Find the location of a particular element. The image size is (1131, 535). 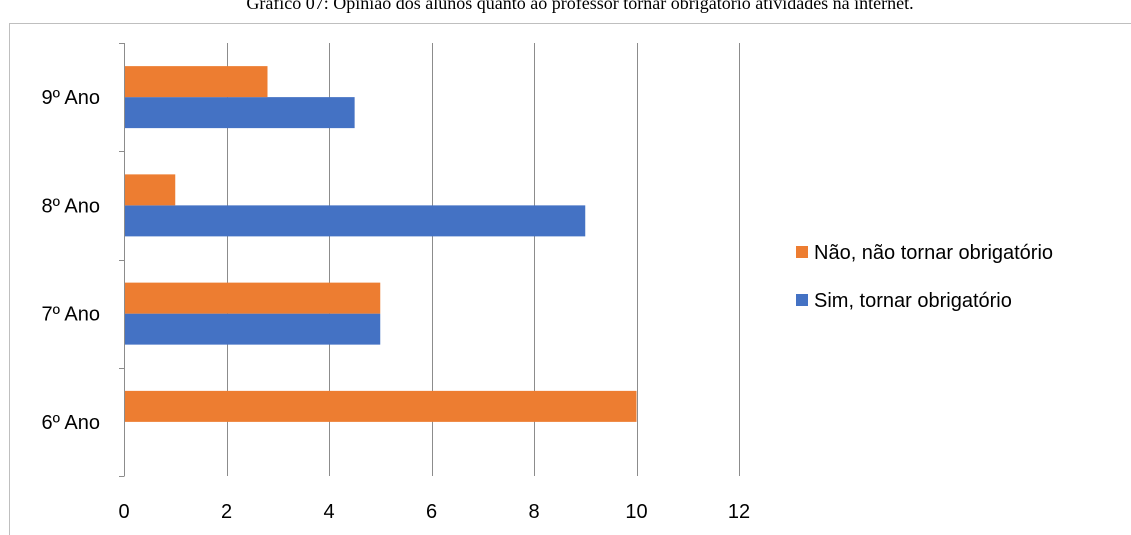

y-tick-label: 8º Ano is located at coordinates (71, 206).